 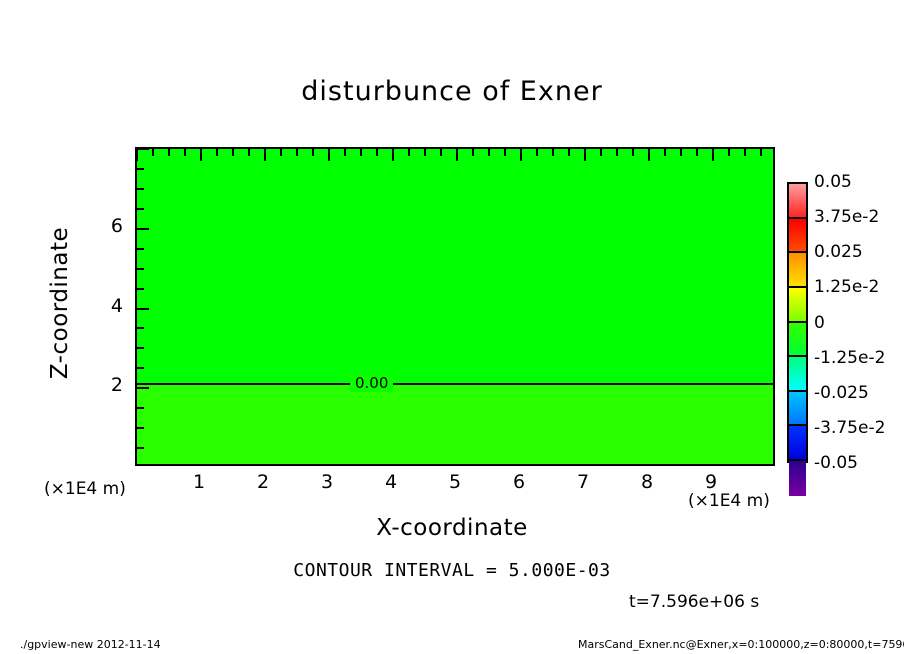 I want to click on y-tick-label: 2, so click(x=116, y=385).